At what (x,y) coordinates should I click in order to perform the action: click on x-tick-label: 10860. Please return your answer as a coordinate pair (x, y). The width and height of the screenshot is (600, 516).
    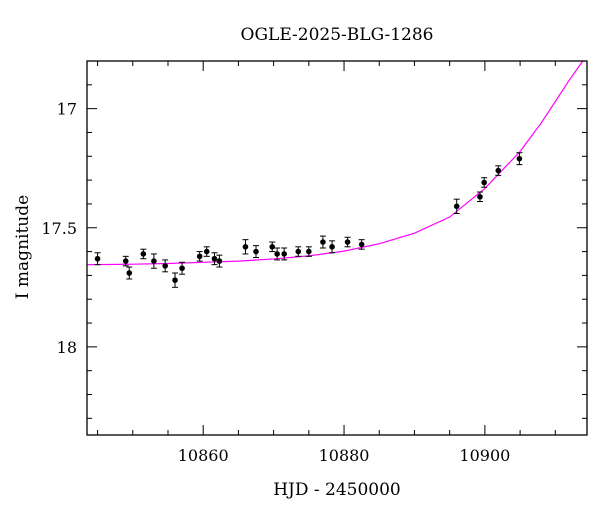
    Looking at the image, I should click on (203, 455).